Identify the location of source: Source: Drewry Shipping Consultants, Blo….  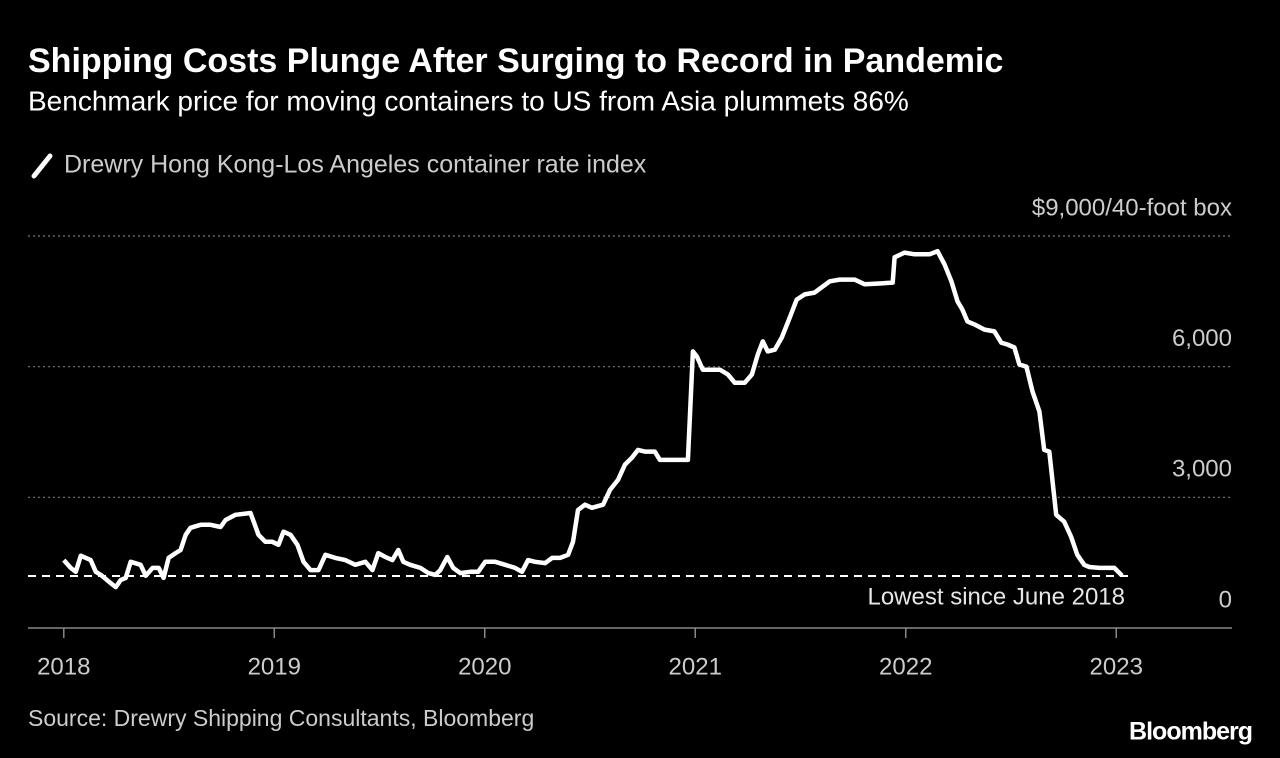
(281, 718).